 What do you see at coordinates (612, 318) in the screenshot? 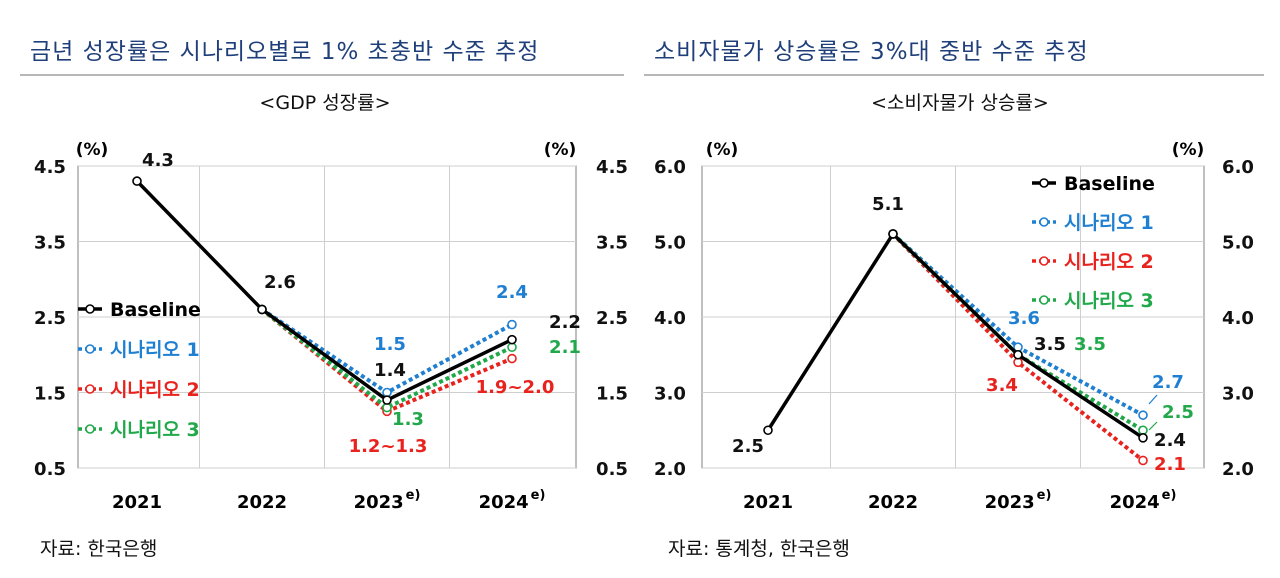
I see `y-tick-label-right: 2.5` at bounding box center [612, 318].